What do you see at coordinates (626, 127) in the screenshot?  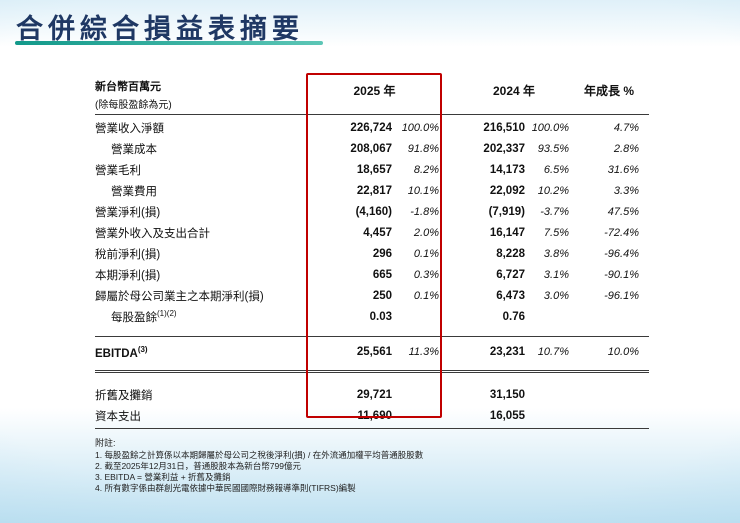 I see `growth-value: 4.7%` at bounding box center [626, 127].